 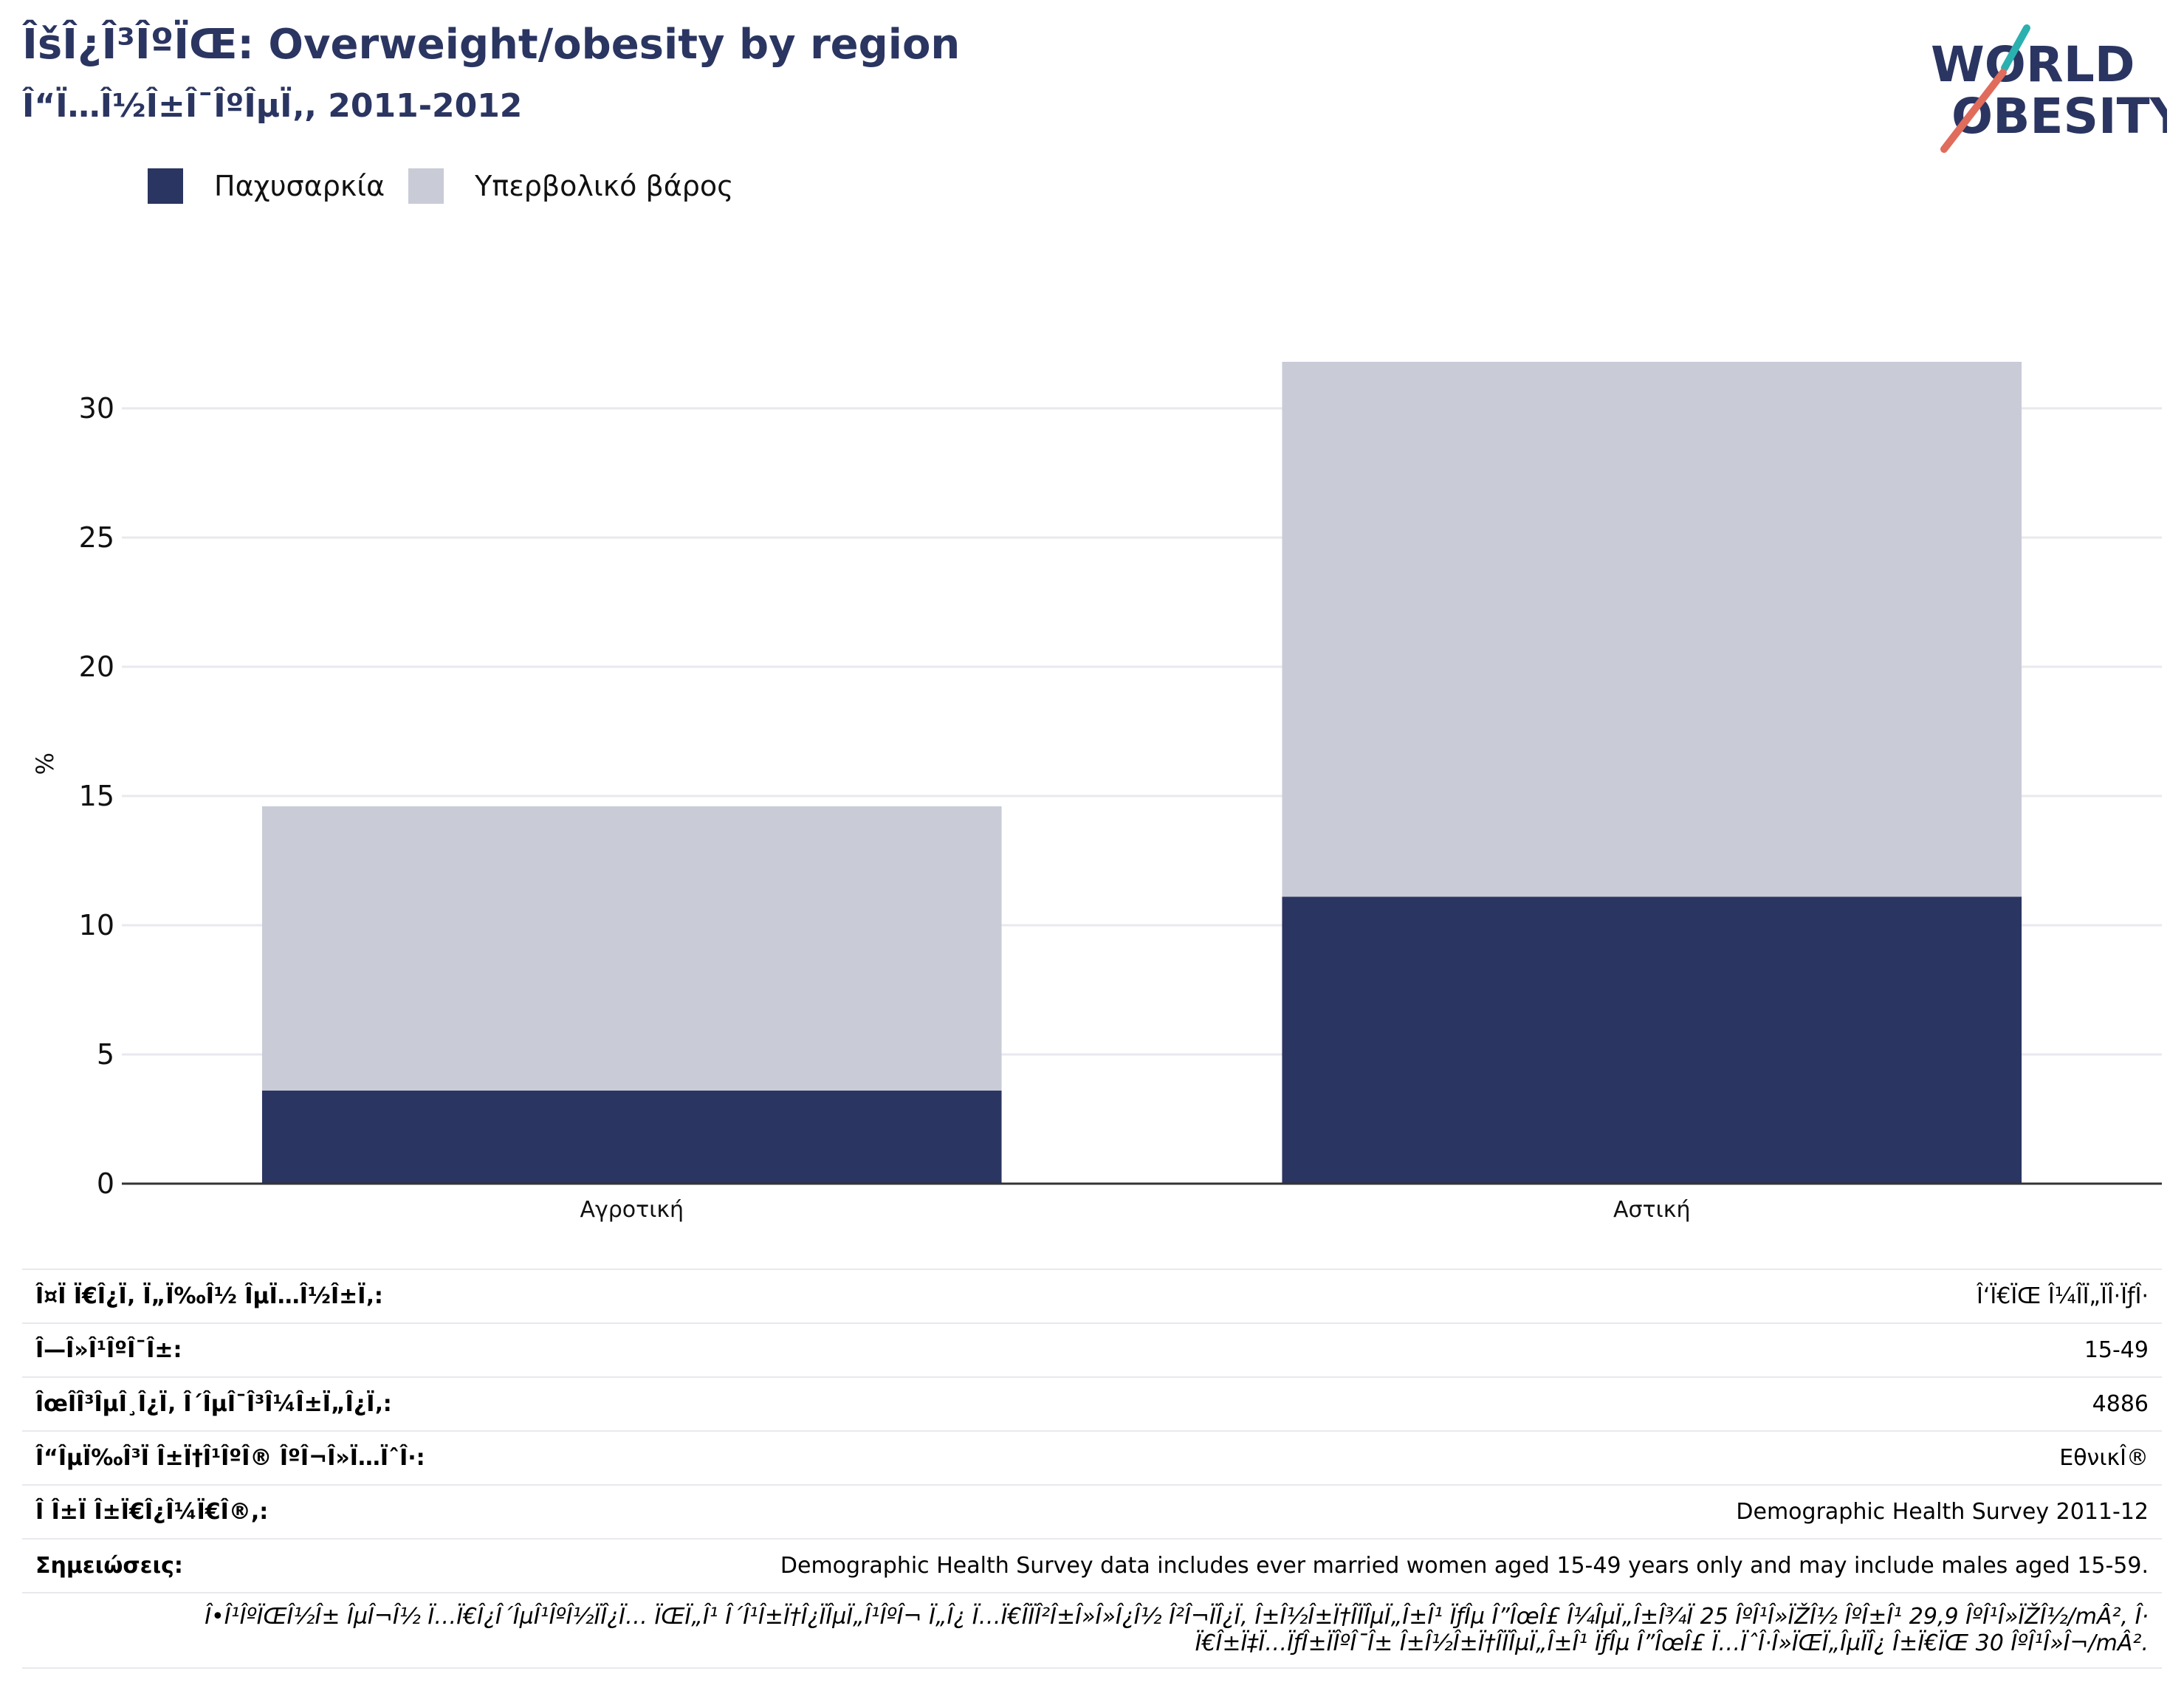 I want to click on legend-label-overweight: Υπερβολικό βάρος, so click(x=605, y=186).